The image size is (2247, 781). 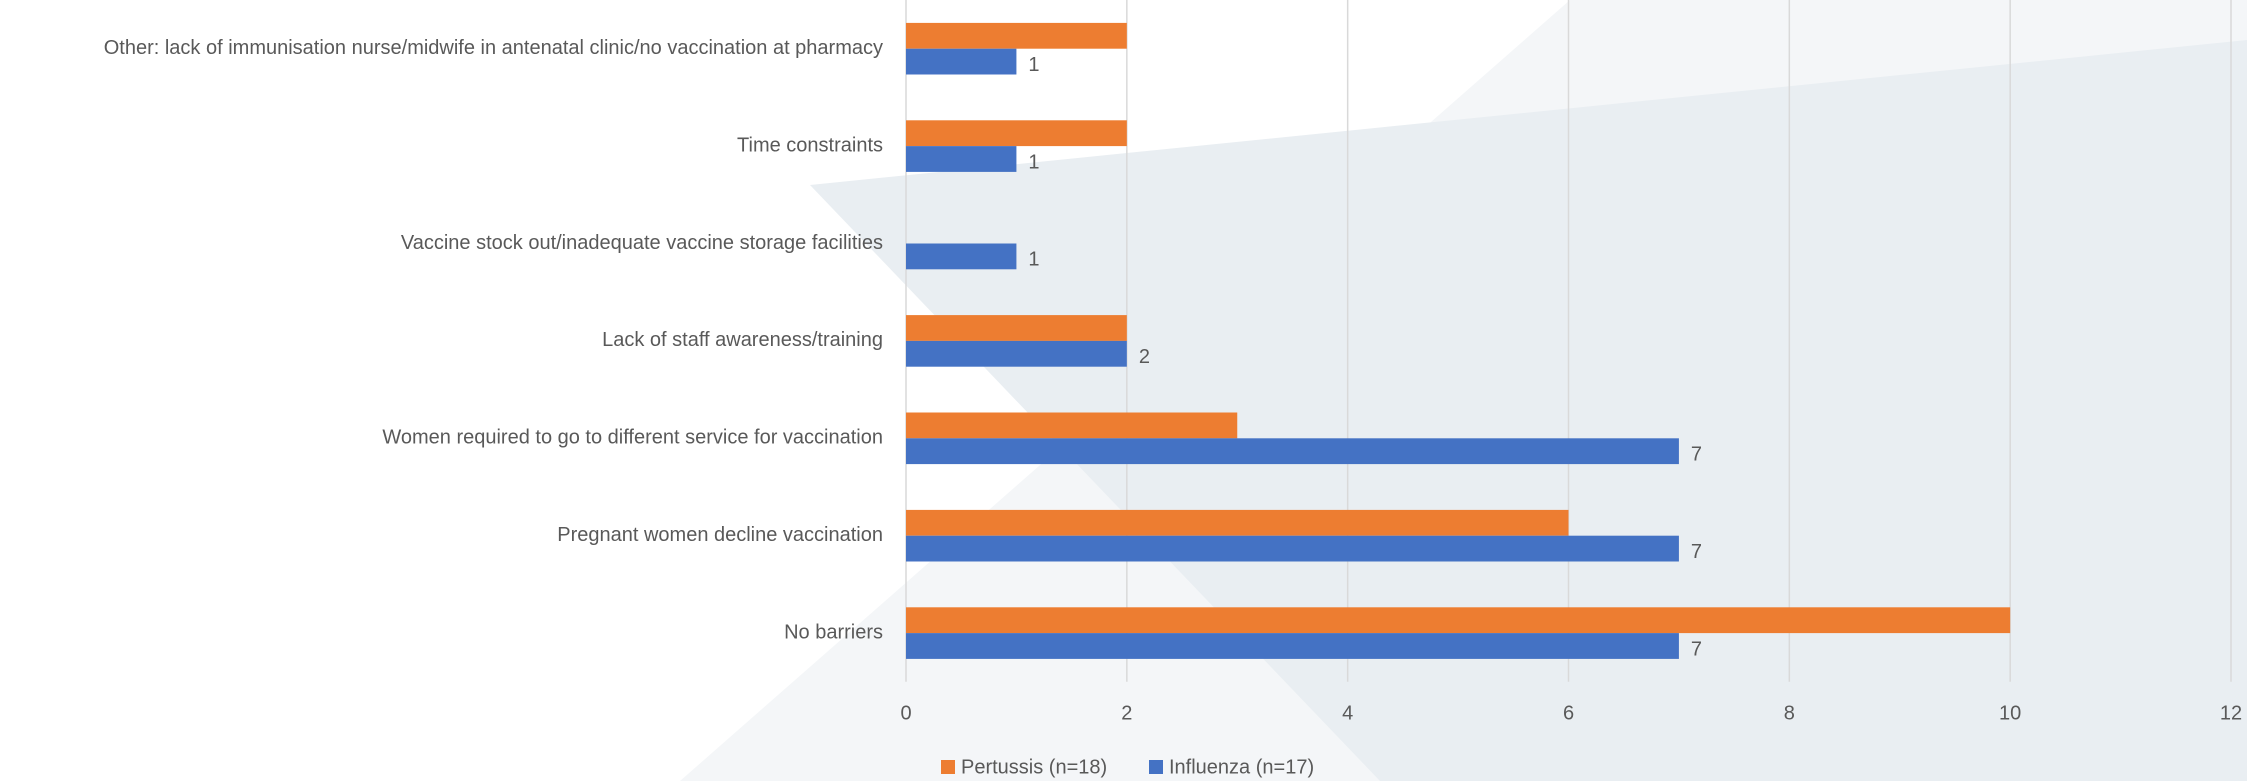 I want to click on data-label: 2, so click(x=1144, y=357).